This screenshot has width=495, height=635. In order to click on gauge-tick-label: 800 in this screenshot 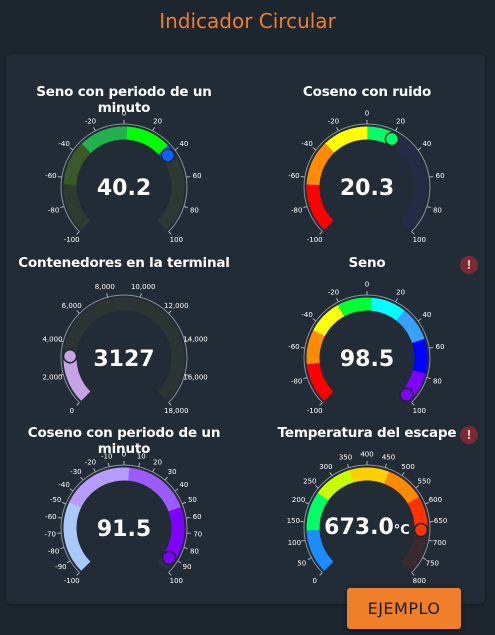, I will do `click(419, 581)`.